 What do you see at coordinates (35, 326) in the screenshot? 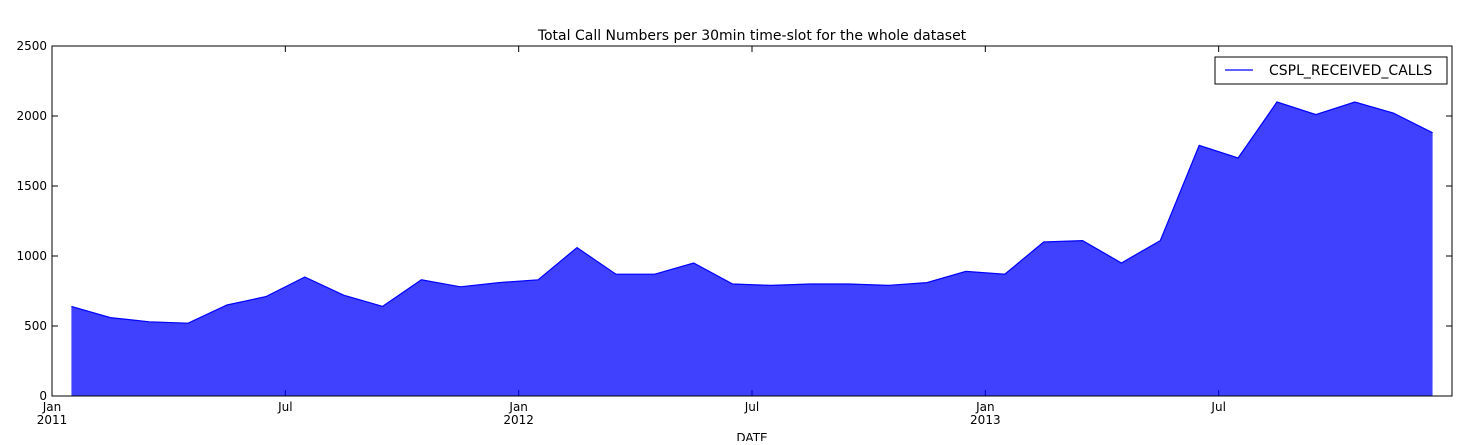
I see `y-tick-label: 500` at bounding box center [35, 326].